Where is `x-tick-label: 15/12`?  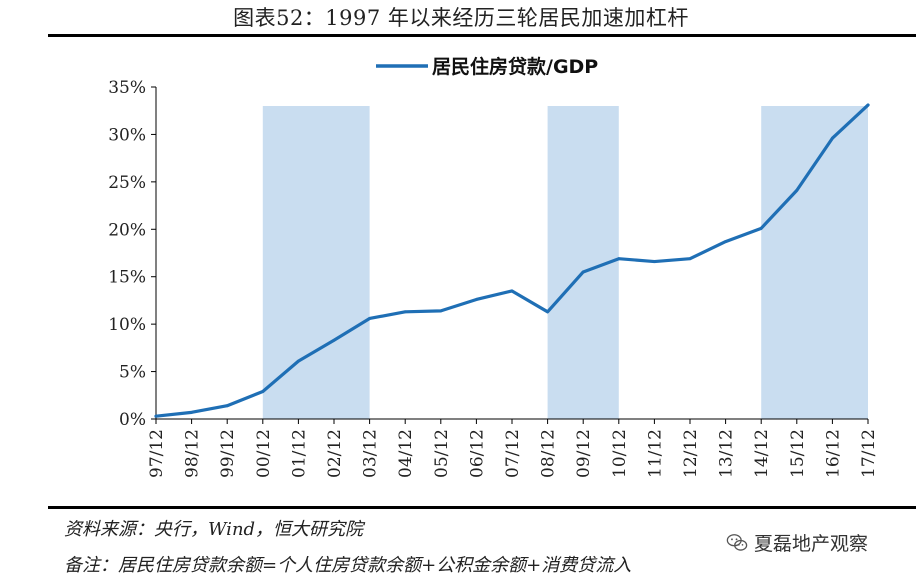
x-tick-label: 15/12 is located at coordinates (798, 453).